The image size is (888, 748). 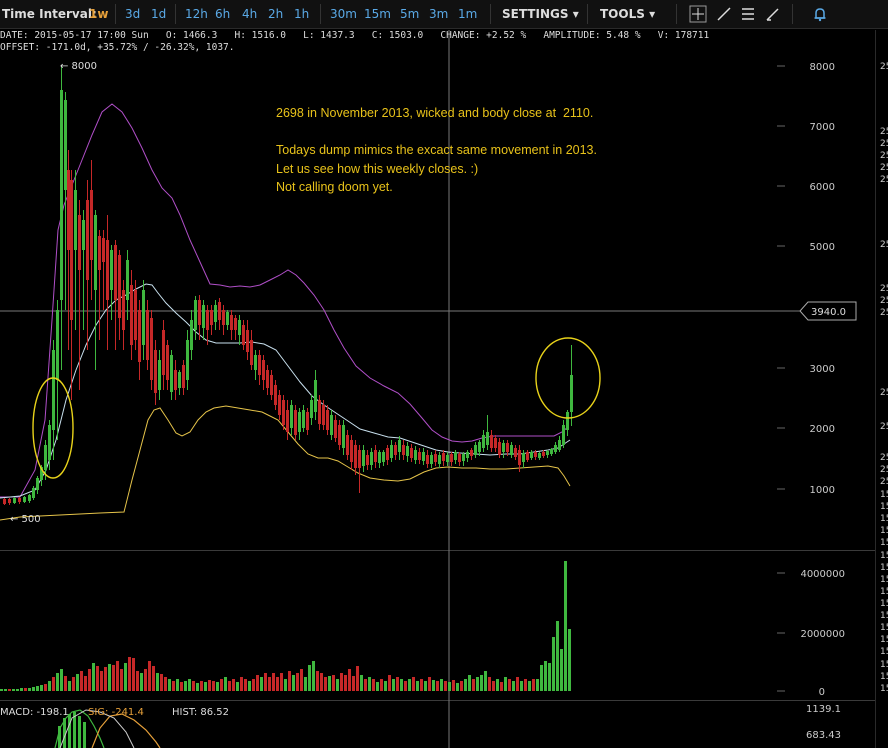 I want to click on interval-1d: 1d, so click(x=159, y=14).